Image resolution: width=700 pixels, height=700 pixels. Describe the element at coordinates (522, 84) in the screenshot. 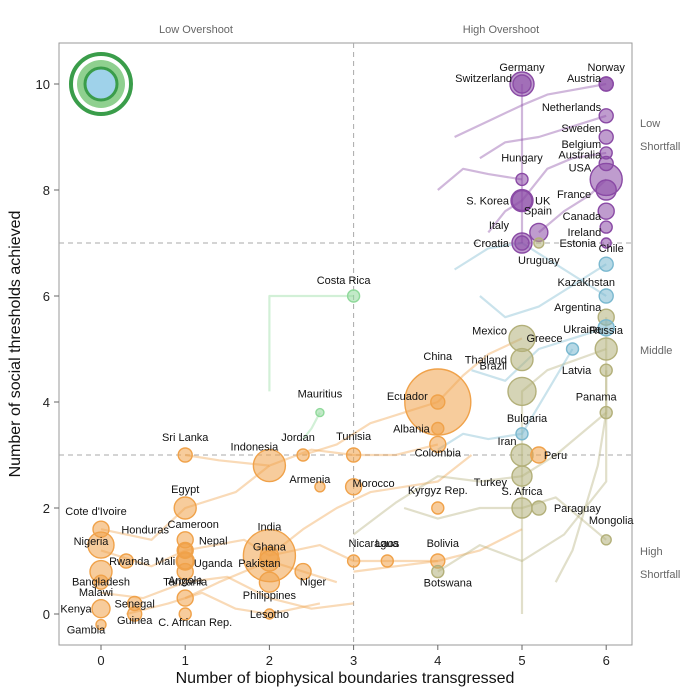

I see `point-switzerland` at that location.